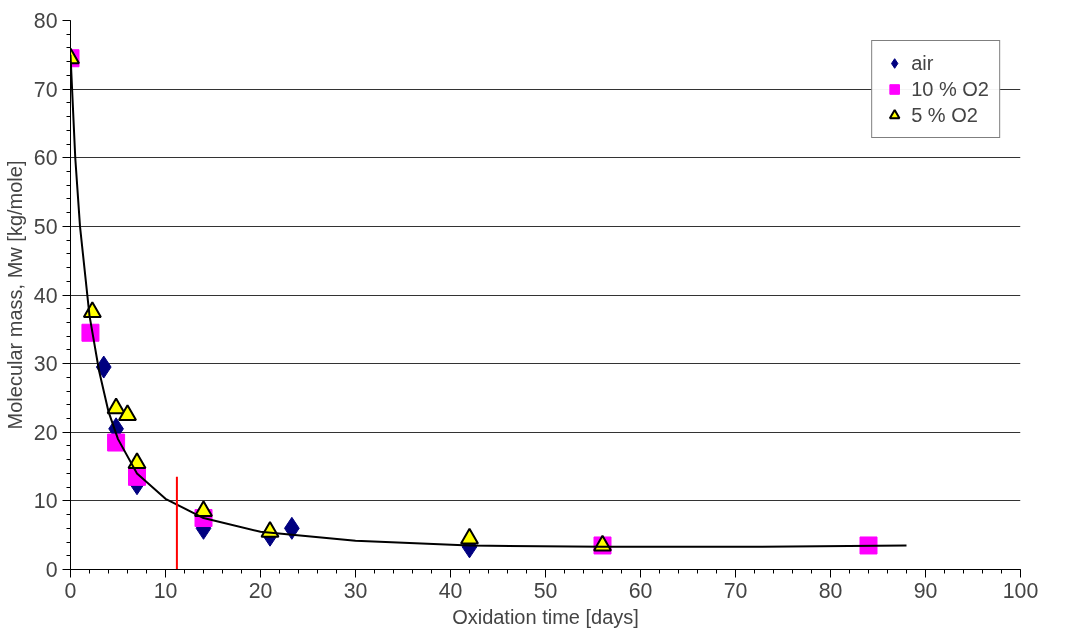 This screenshot has width=1078, height=637. I want to click on x-tick-label: 100, so click(1020, 590).